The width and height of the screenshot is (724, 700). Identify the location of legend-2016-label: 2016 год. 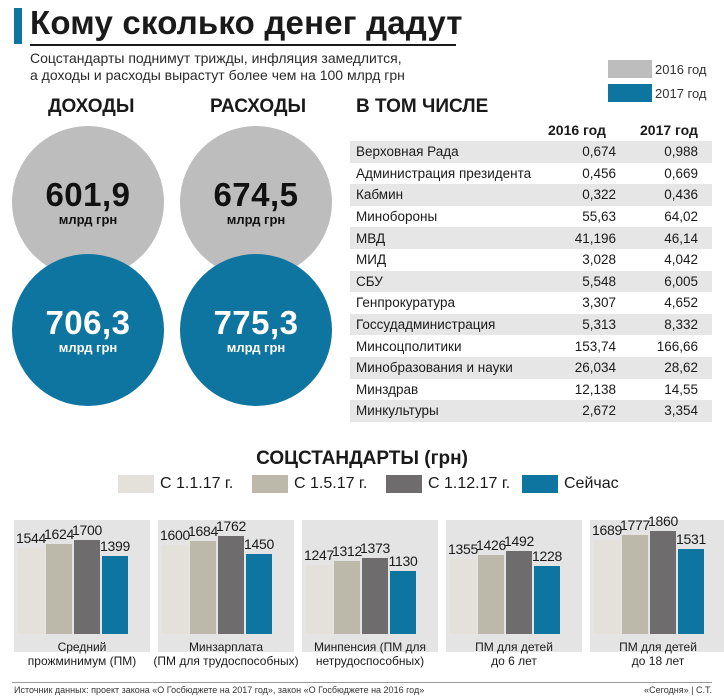
(681, 69).